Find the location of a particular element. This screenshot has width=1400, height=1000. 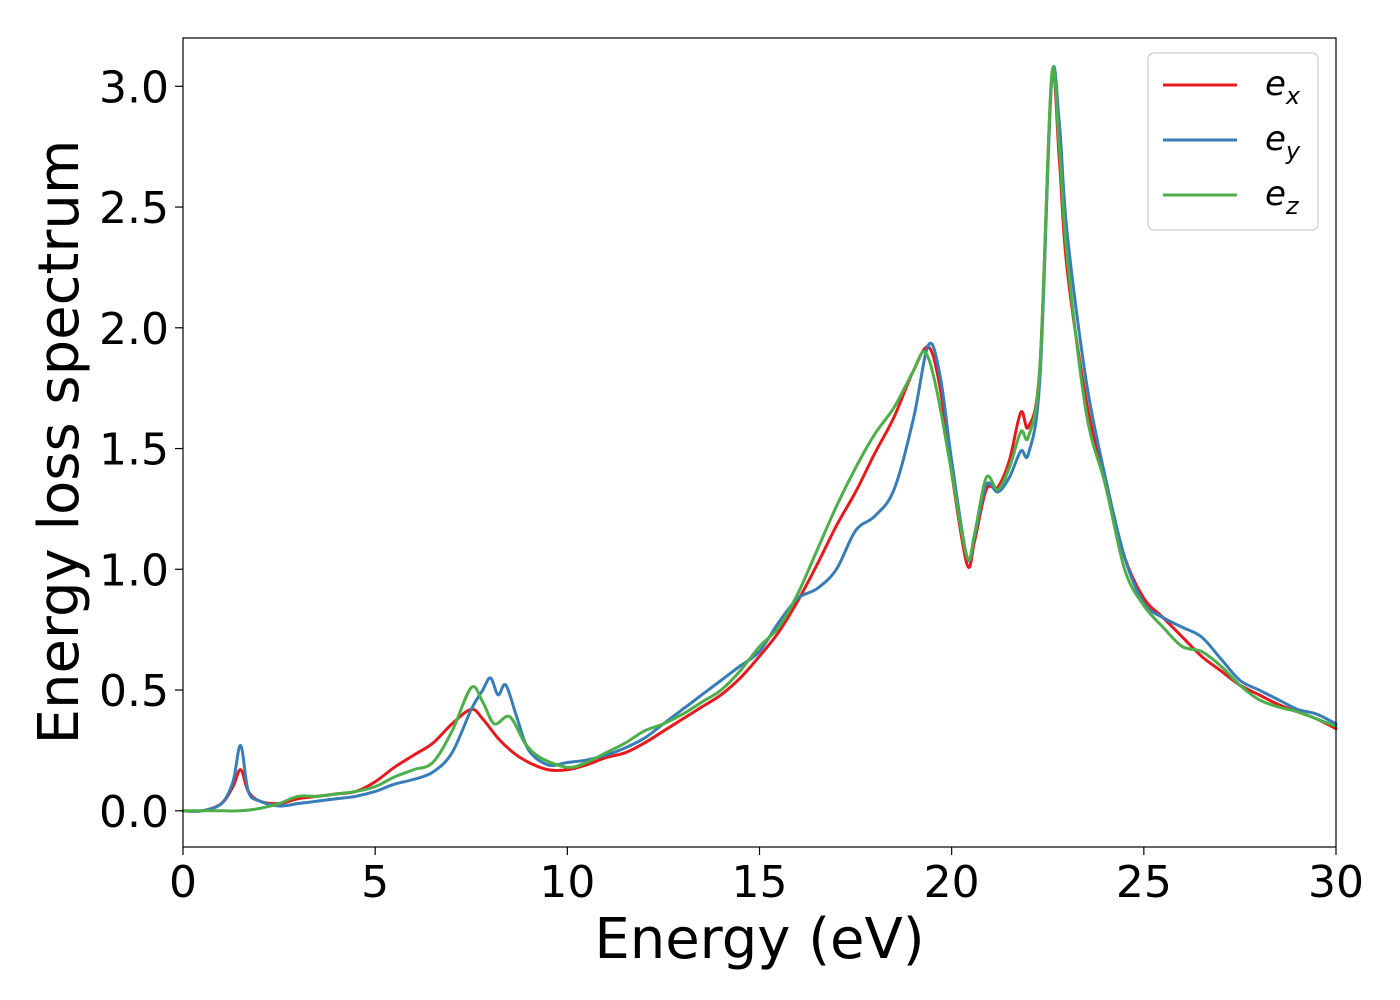

legend-label-ex: ex is located at coordinates (1283, 87).